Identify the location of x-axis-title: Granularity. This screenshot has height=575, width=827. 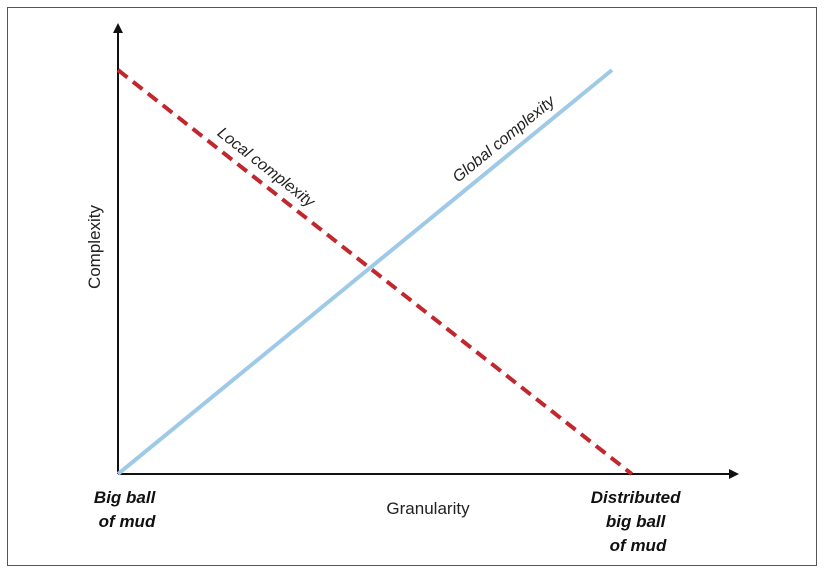
(428, 508).